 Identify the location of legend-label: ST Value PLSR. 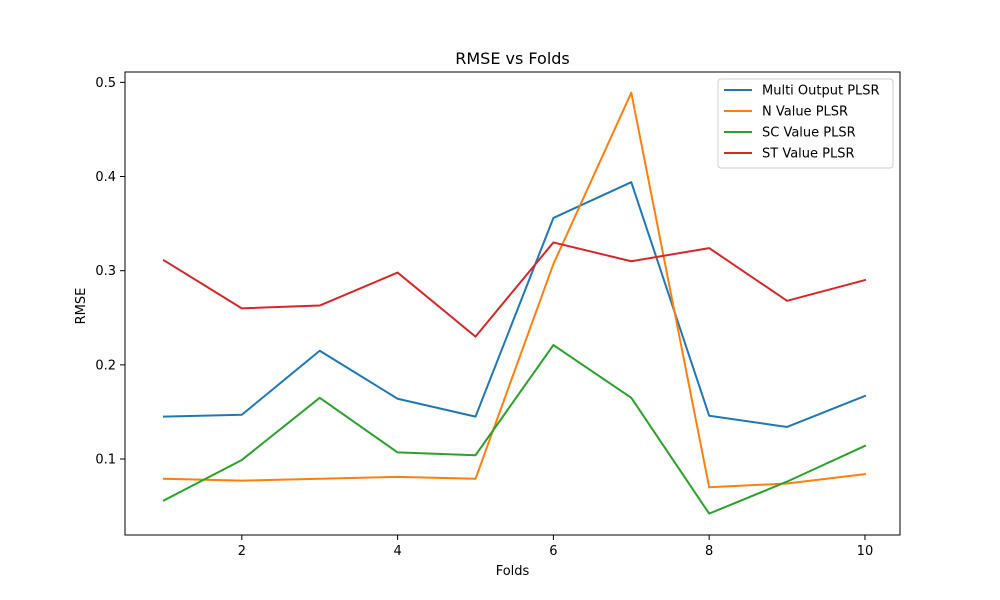
(808, 154).